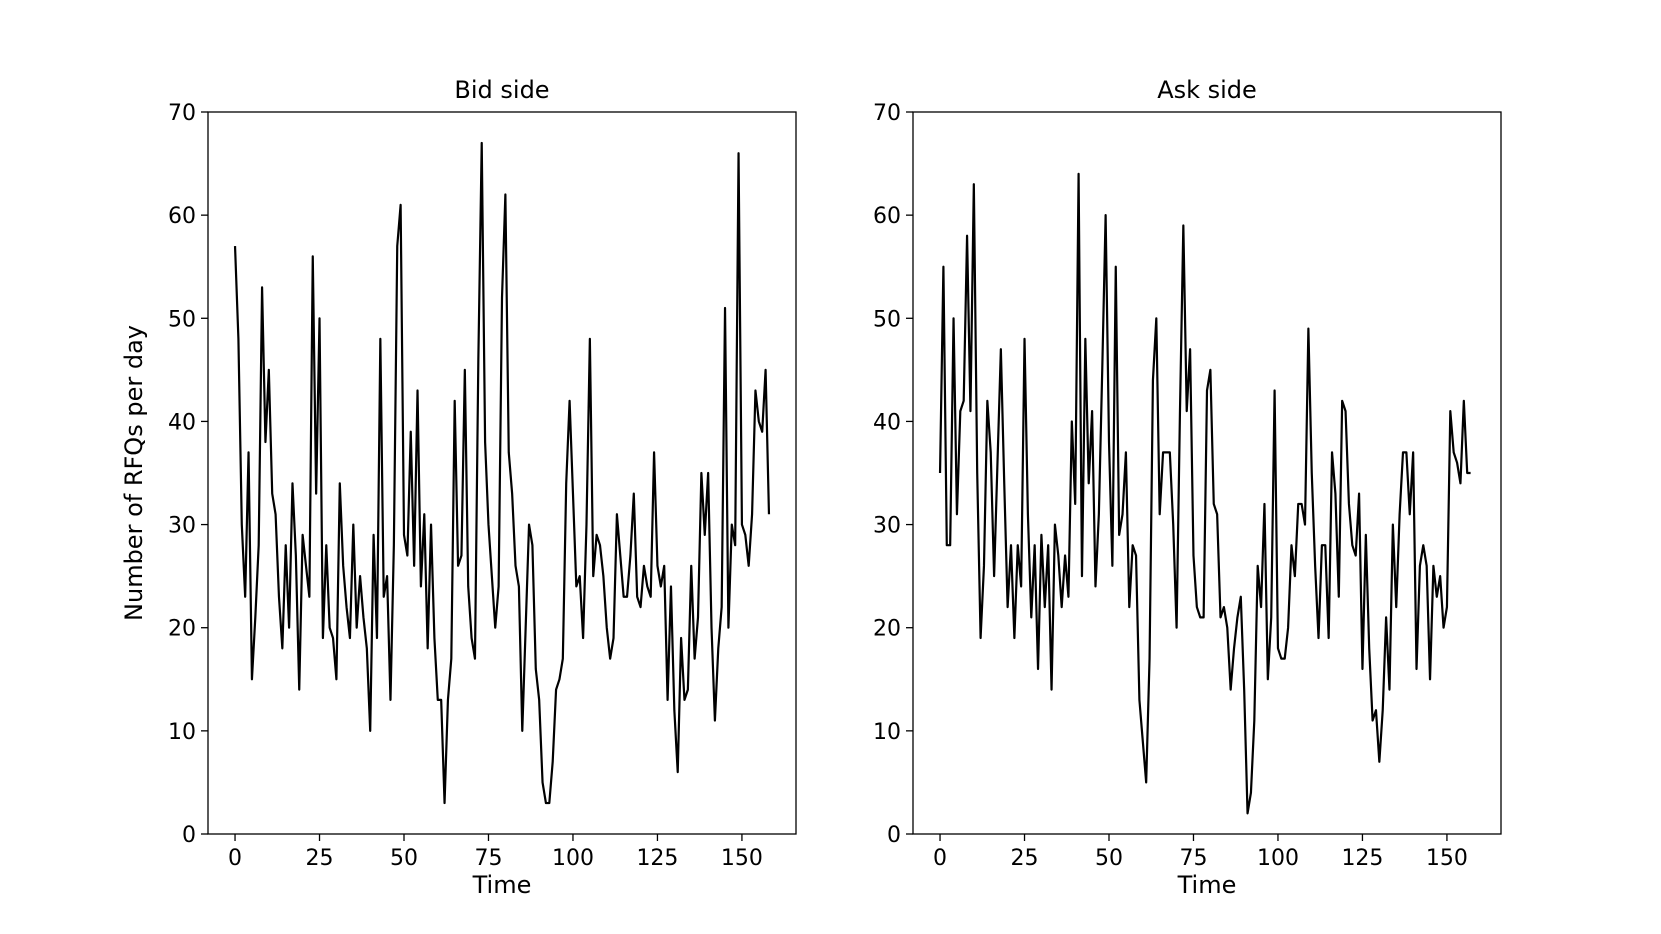  What do you see at coordinates (1207, 90) in the screenshot?
I see `chart-title: Ask side` at bounding box center [1207, 90].